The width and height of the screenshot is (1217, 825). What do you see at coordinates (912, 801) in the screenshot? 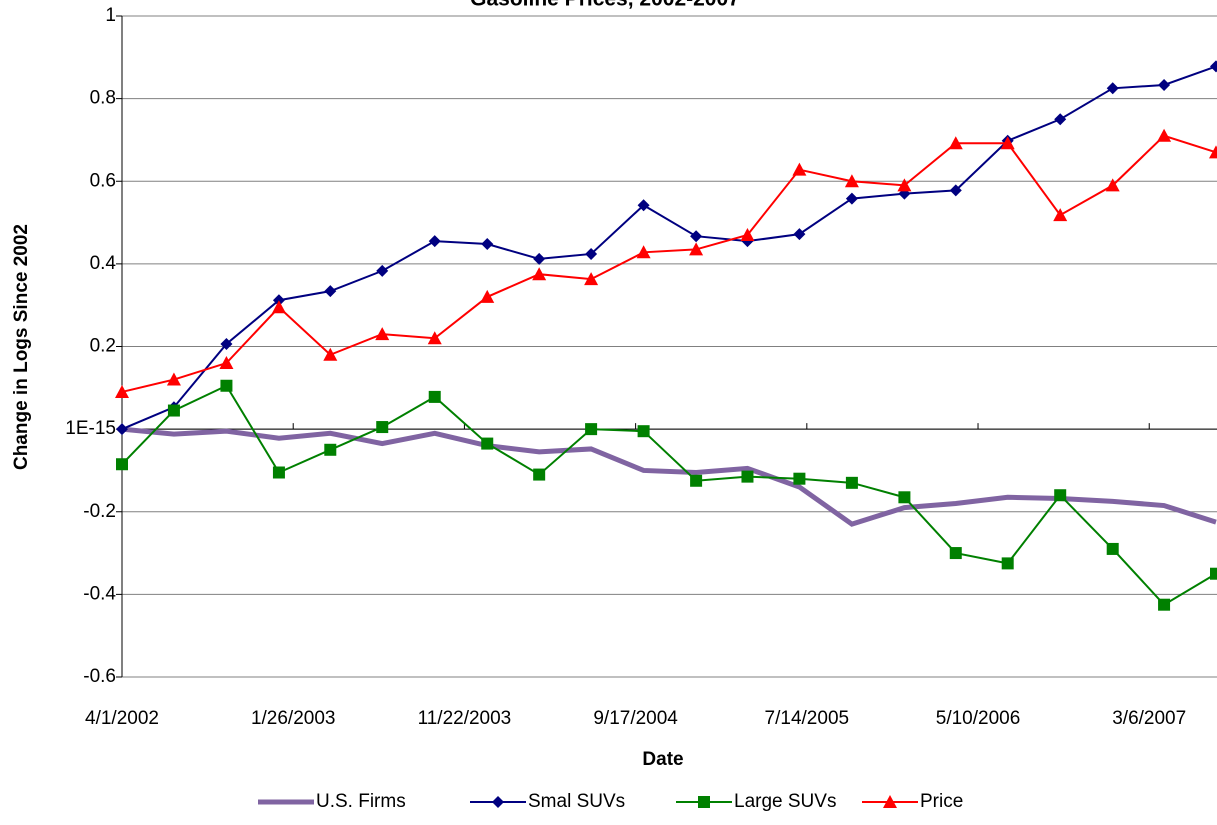
I see `legend-item: Price` at bounding box center [912, 801].